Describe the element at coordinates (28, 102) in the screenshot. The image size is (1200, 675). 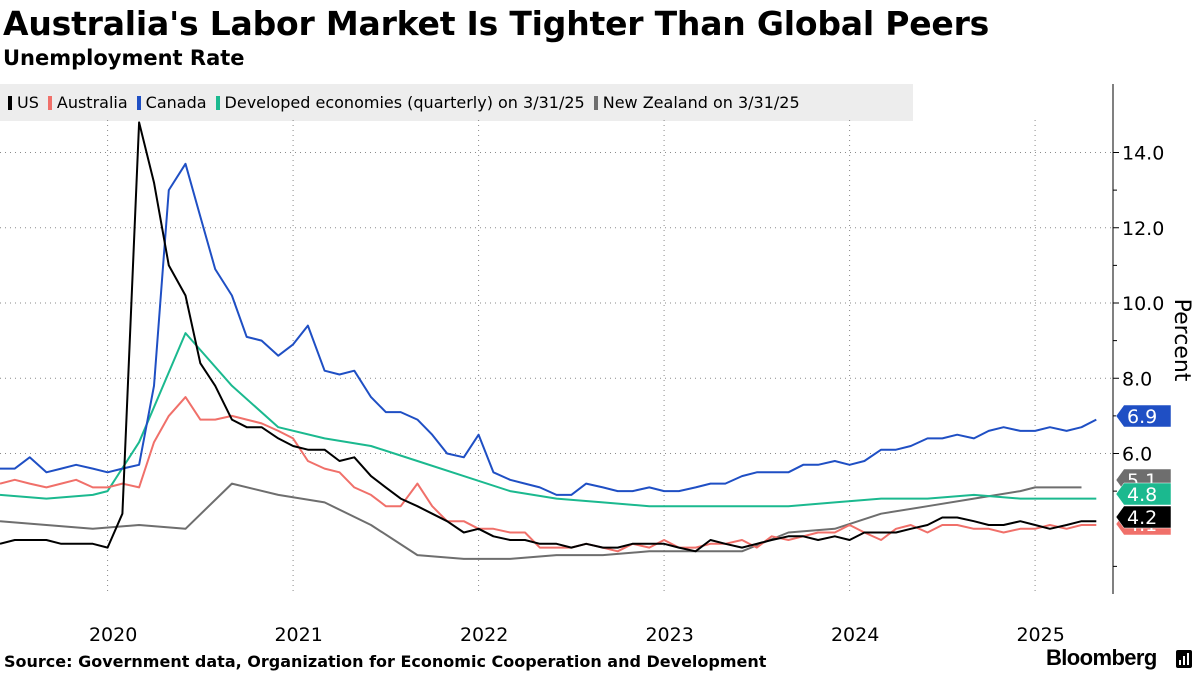
I see `legend-label-us: US` at that location.